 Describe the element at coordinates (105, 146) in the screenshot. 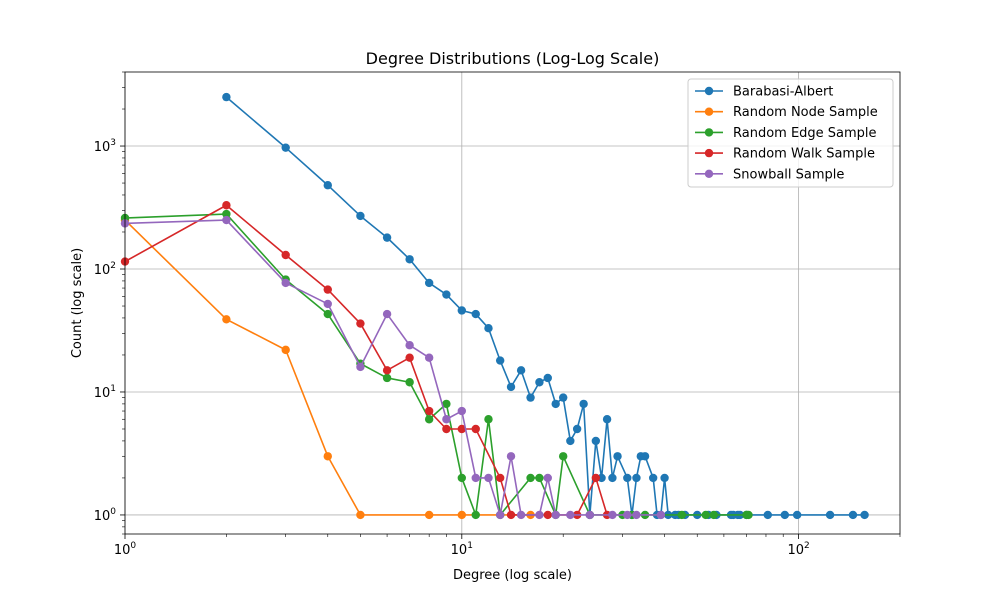

I see `y-tick-label: 10³` at that location.